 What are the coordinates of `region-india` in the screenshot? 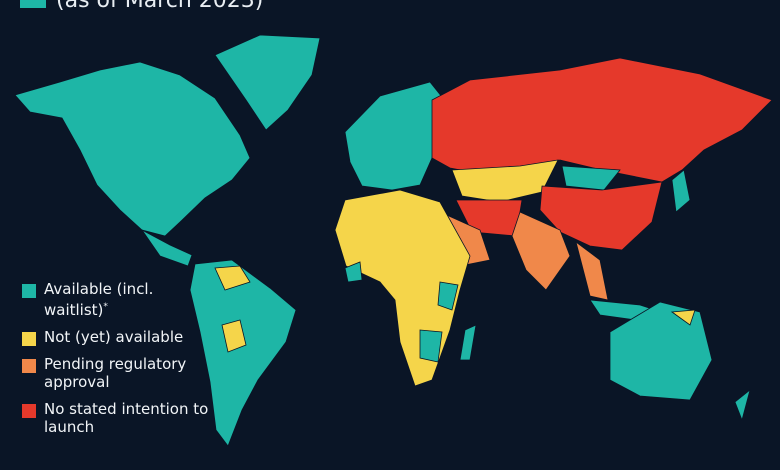 It's located at (541, 251).